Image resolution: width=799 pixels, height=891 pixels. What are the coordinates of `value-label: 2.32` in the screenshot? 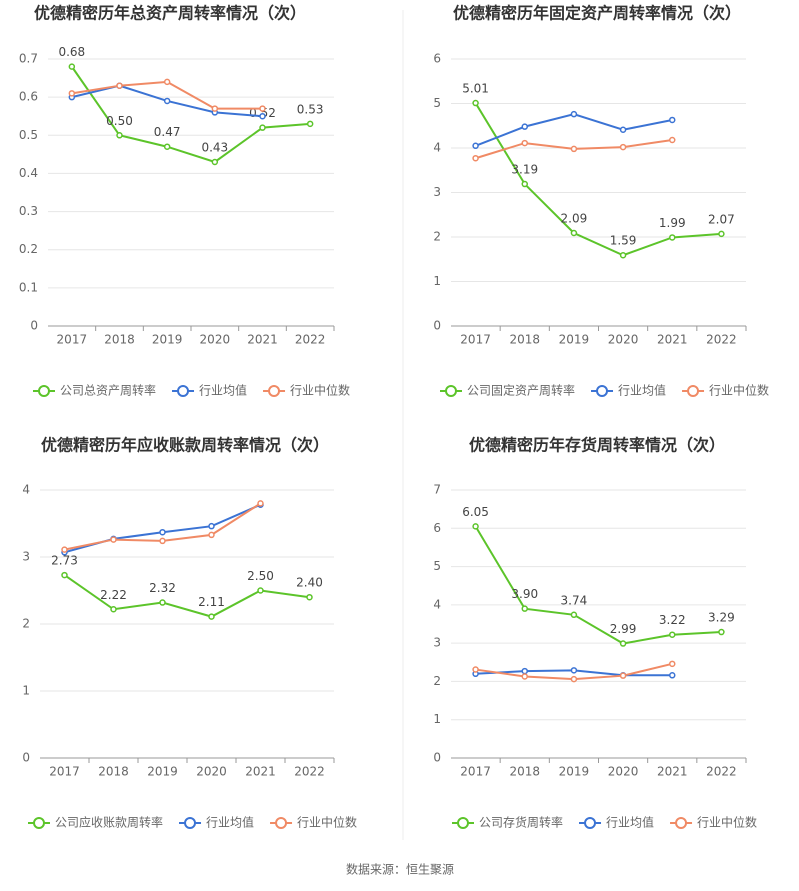 It's located at (162, 588).